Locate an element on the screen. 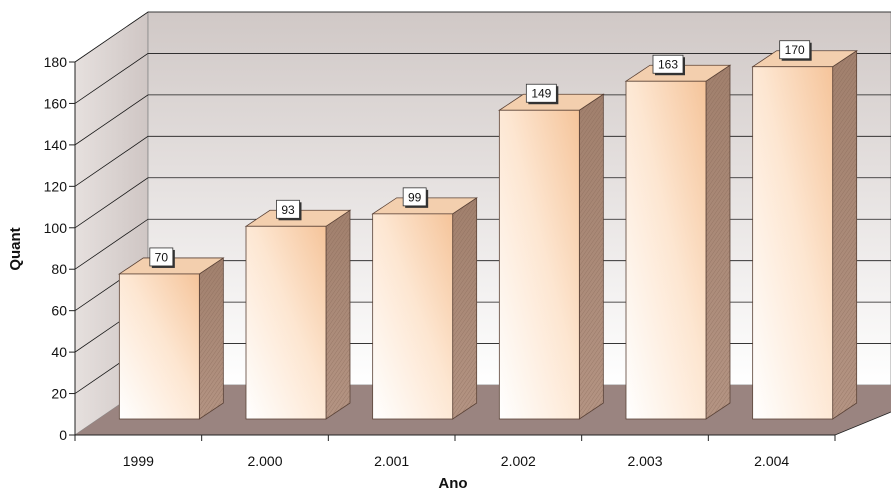 The image size is (891, 493). data-label-text: 93 is located at coordinates (288, 210).